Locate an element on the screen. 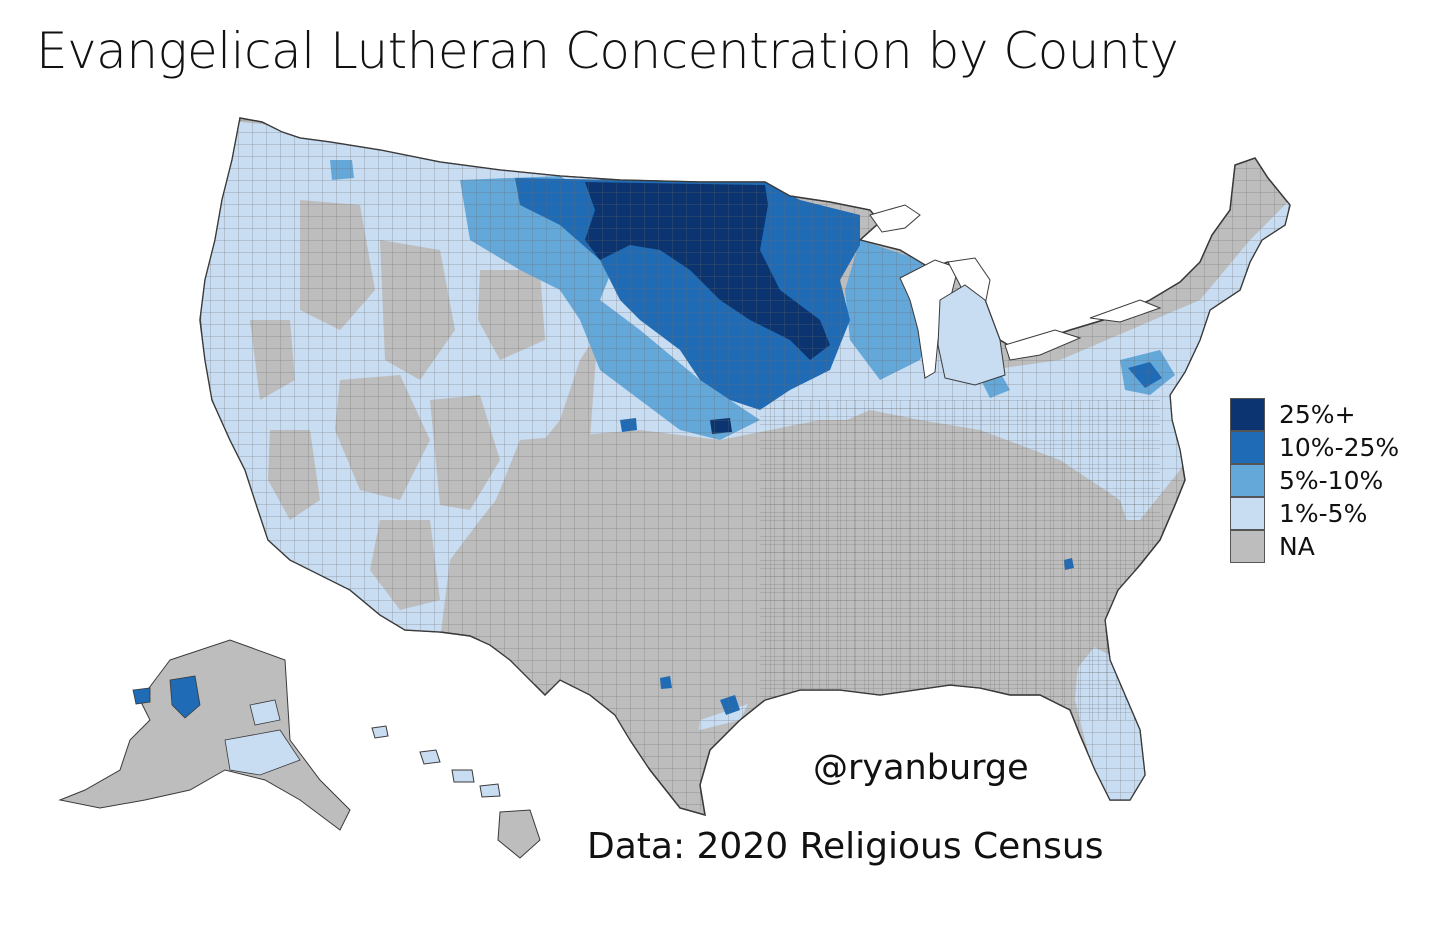 This screenshot has height=949, width=1456. author-credit: @ryanburge is located at coordinates (921, 768).